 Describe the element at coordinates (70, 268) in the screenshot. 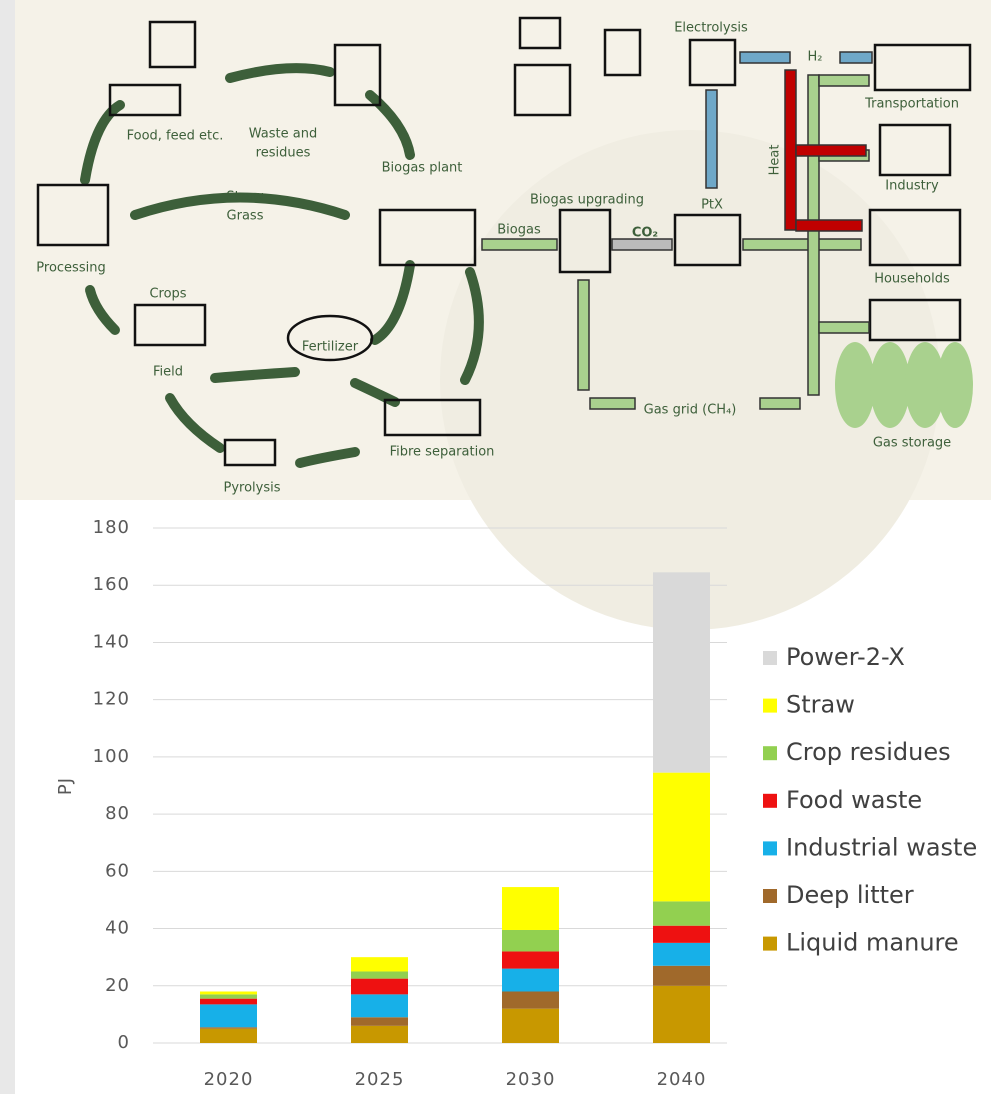

I see `label: Processing` at that location.